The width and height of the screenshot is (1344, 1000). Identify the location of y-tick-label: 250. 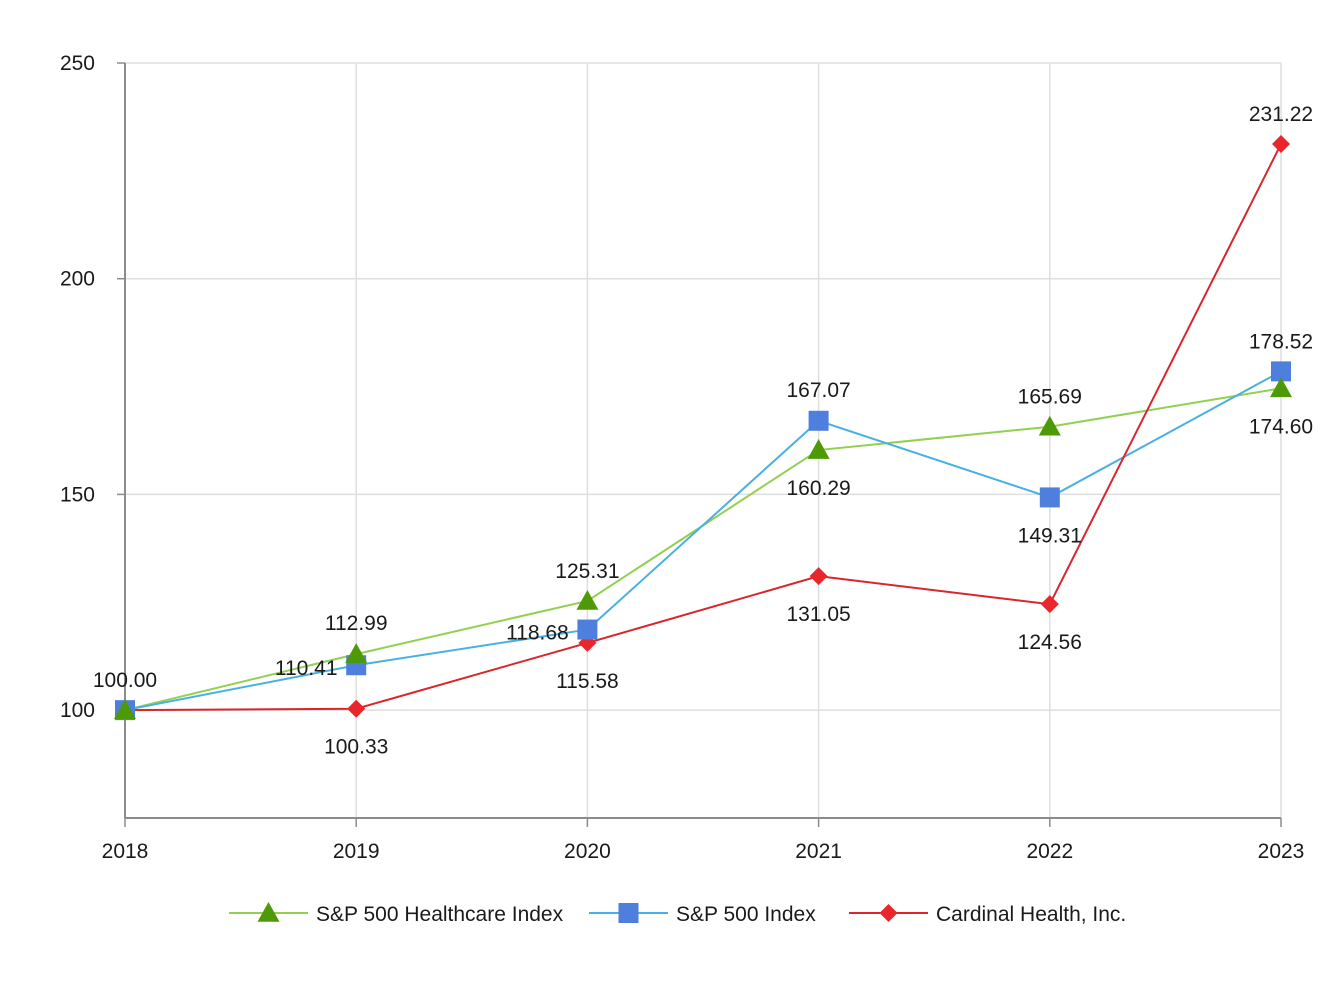
(77, 63).